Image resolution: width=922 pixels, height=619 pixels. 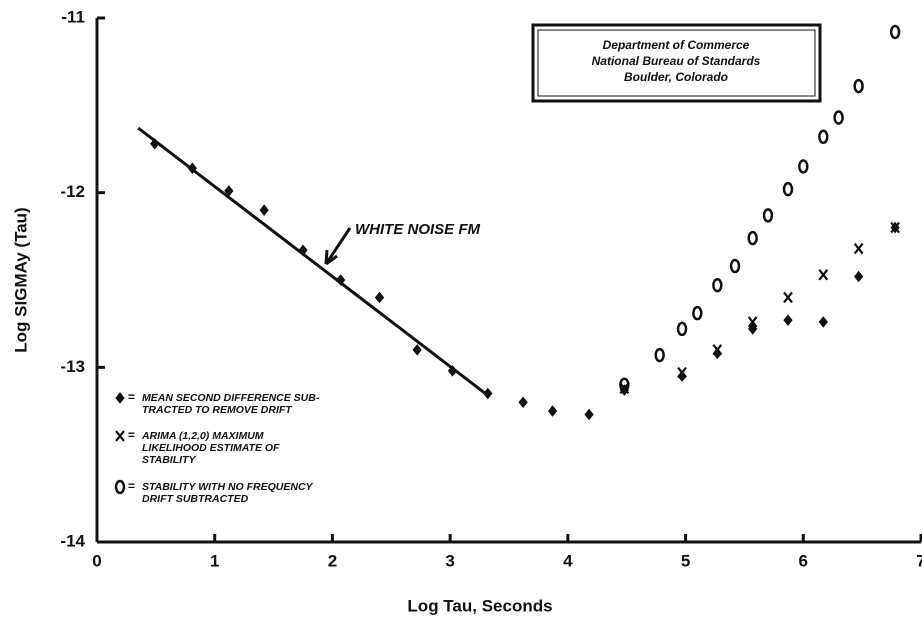 I want to click on x-tick-label: 3, so click(x=449, y=560).